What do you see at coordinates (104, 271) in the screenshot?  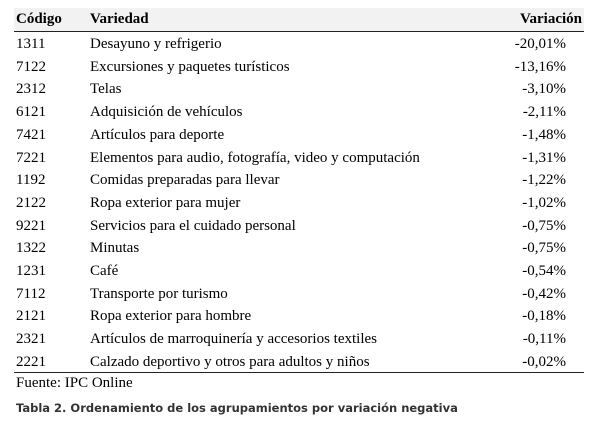 I see `variety-cell: Café` at bounding box center [104, 271].